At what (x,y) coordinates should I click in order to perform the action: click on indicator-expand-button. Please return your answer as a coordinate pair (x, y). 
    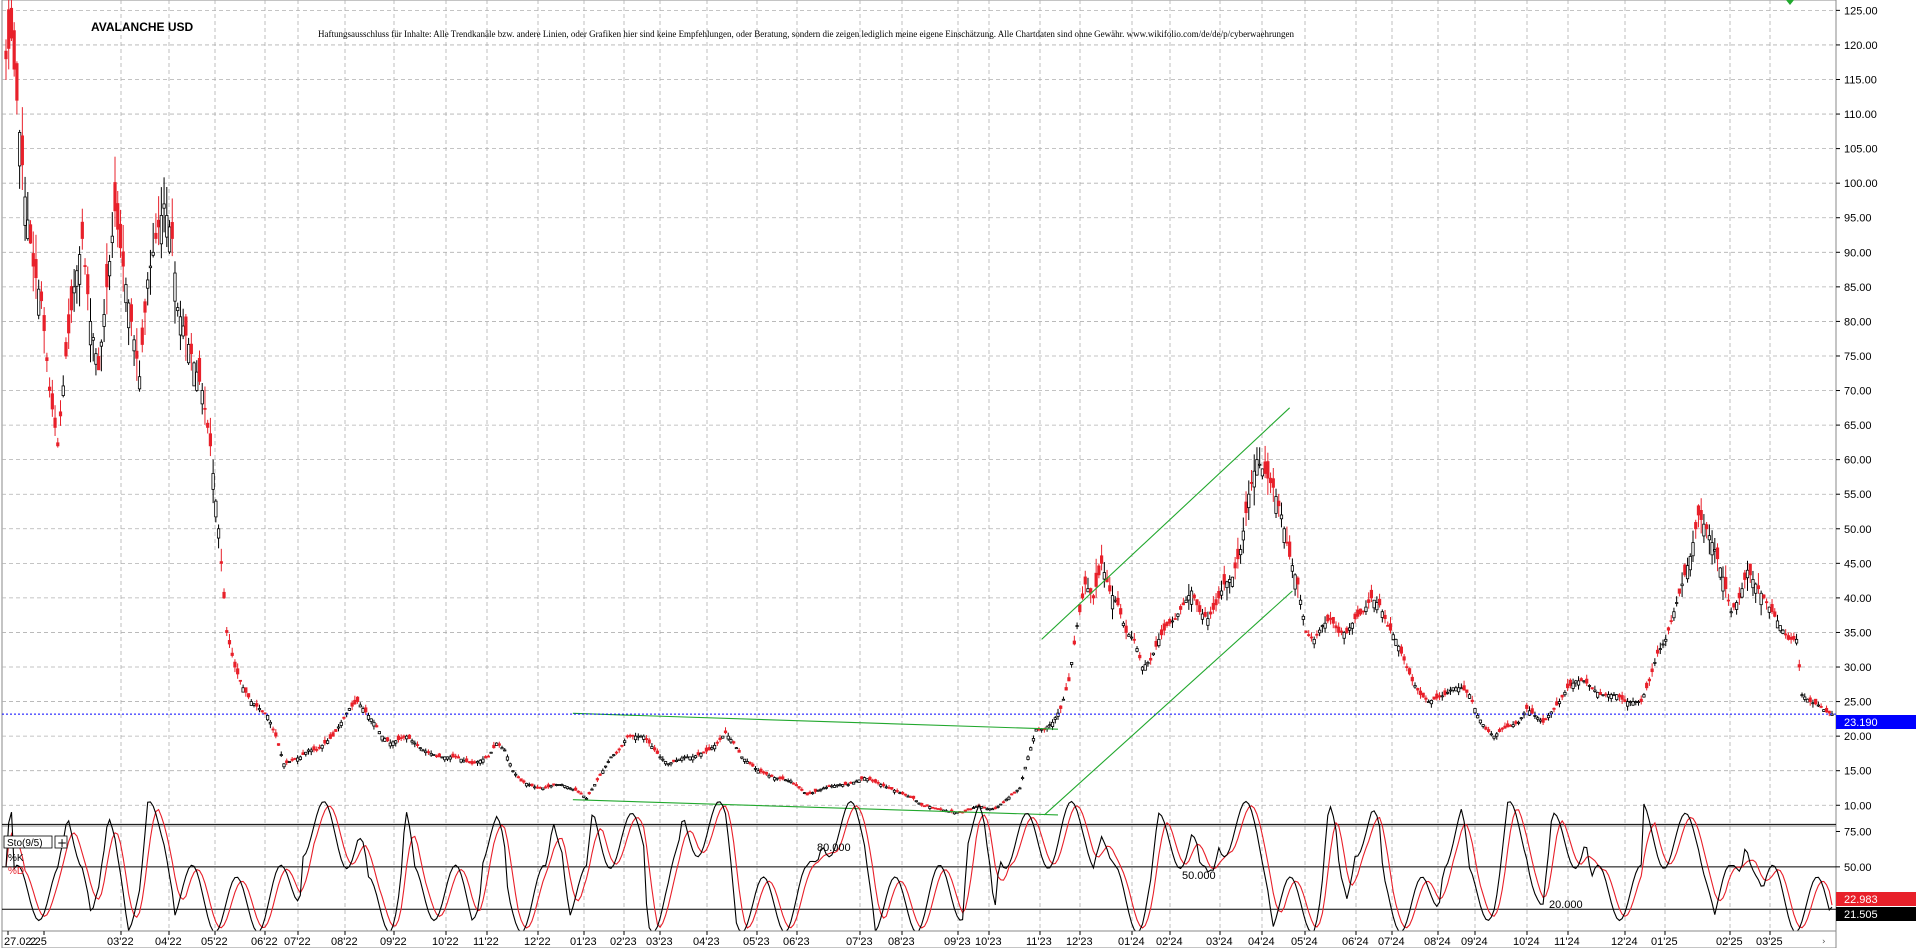
    Looking at the image, I should click on (61, 842).